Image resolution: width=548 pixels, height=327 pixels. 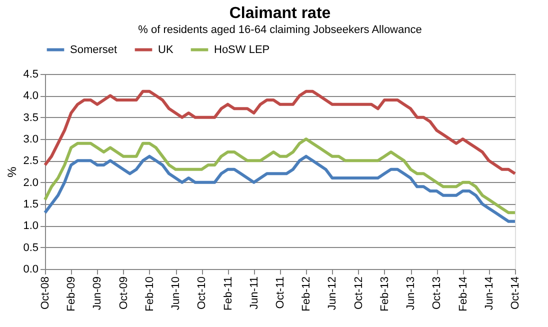 What do you see at coordinates (228, 293) in the screenshot?
I see `x-tick-label: Feb-11` at bounding box center [228, 293].